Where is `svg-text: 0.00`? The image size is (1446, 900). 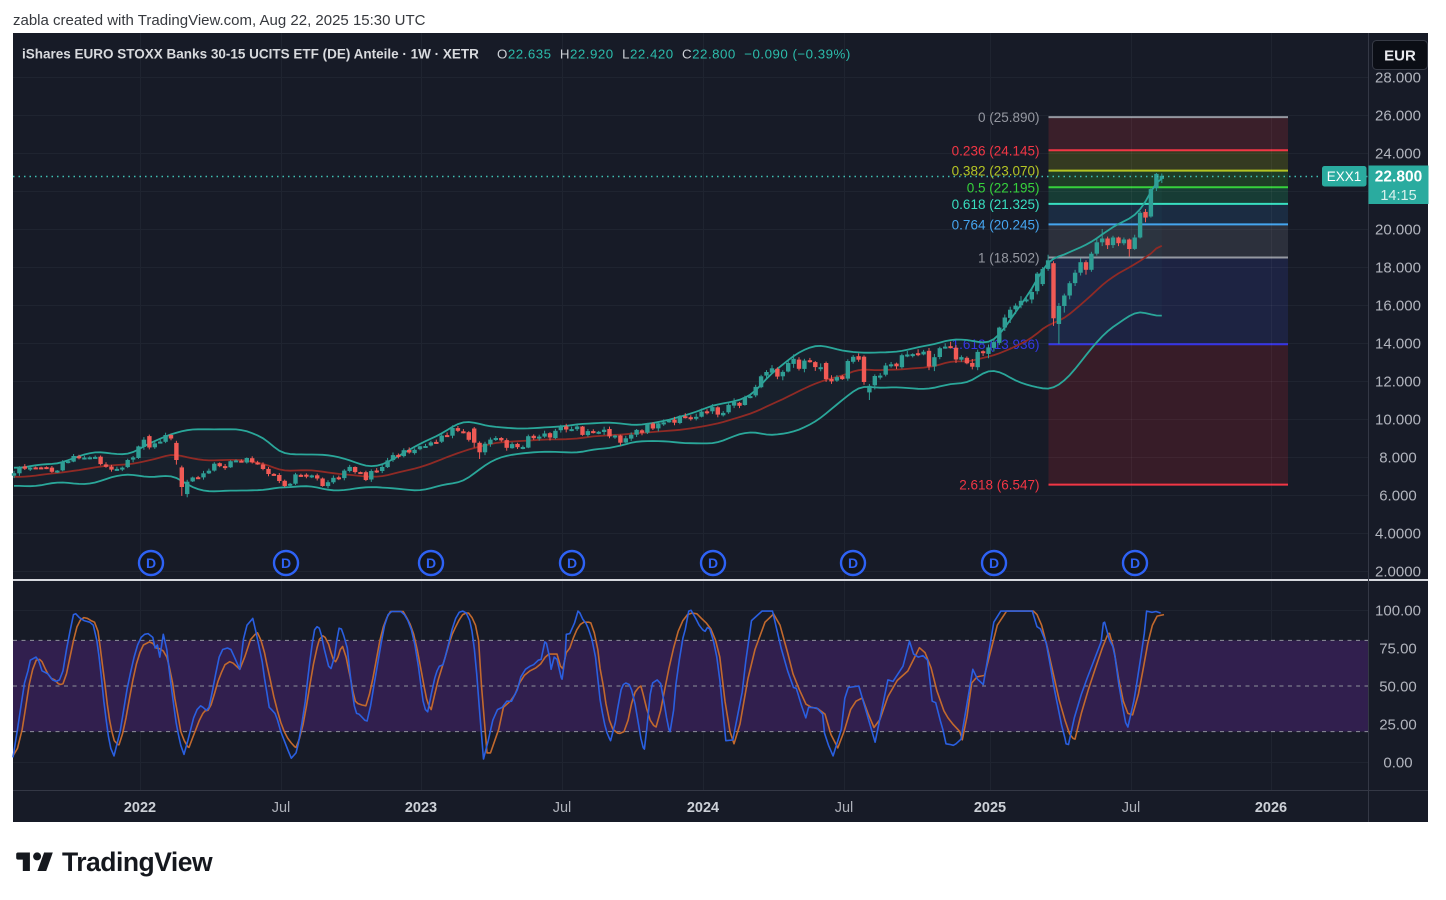 svg-text: 0.00 is located at coordinates (1397, 762).